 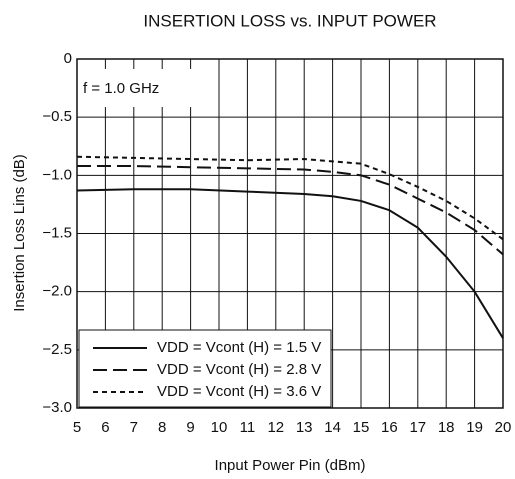 What do you see at coordinates (162, 427) in the screenshot?
I see `x-tick-label: 8` at bounding box center [162, 427].